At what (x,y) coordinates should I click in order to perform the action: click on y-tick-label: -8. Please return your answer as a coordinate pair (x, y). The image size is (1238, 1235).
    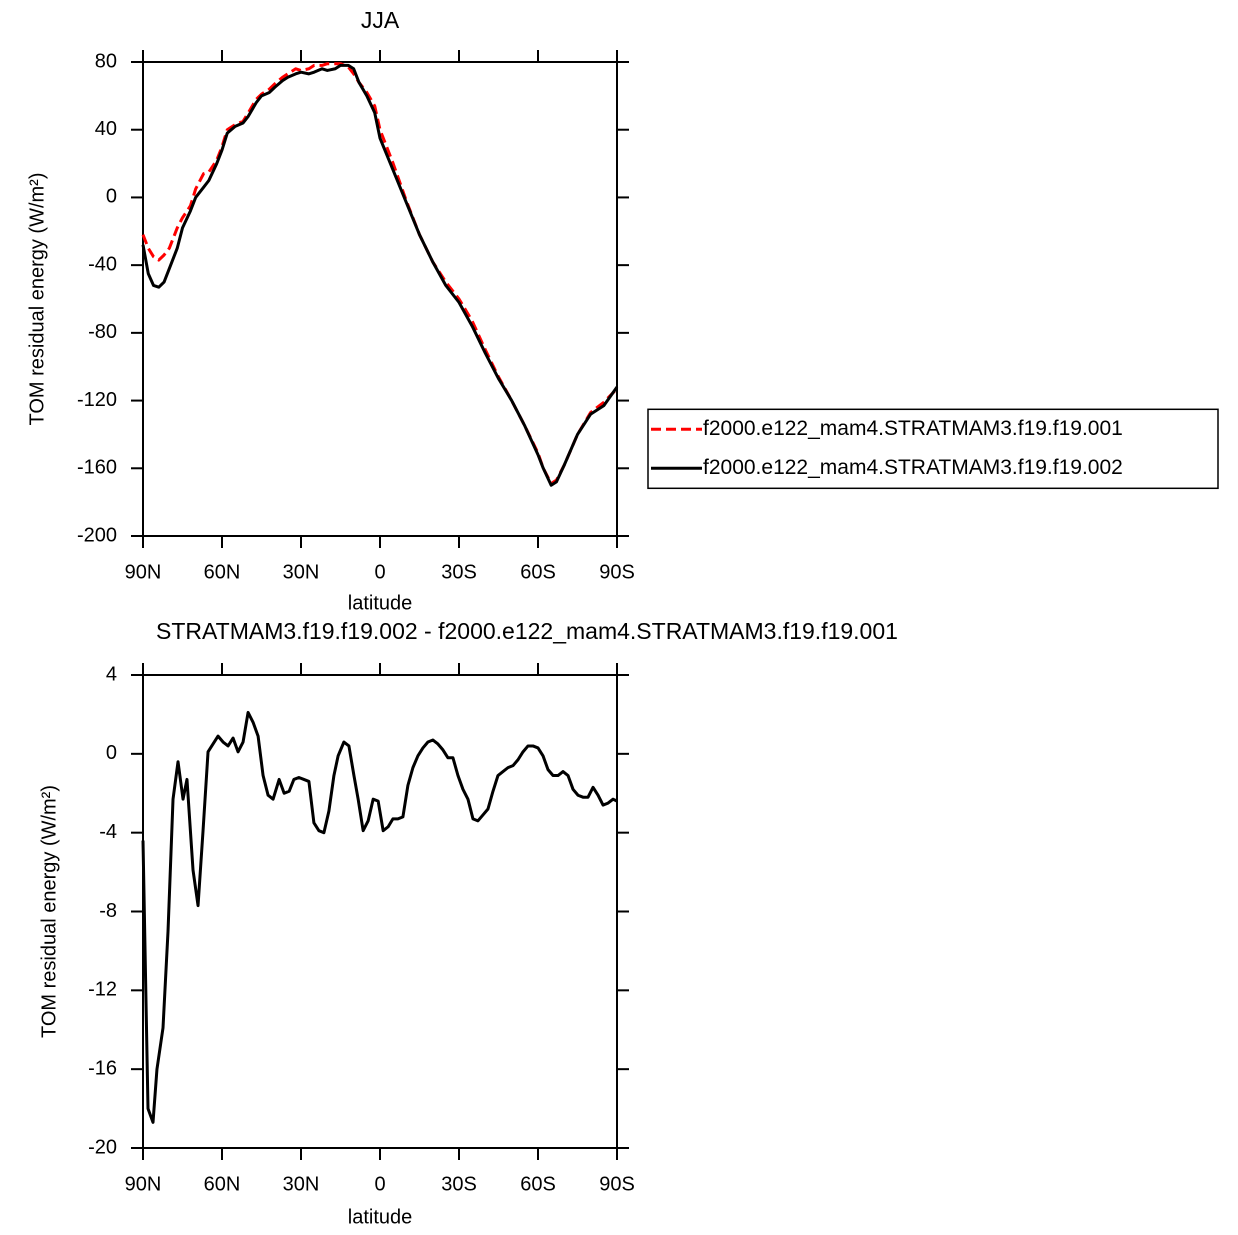
    Looking at the image, I should click on (108, 911).